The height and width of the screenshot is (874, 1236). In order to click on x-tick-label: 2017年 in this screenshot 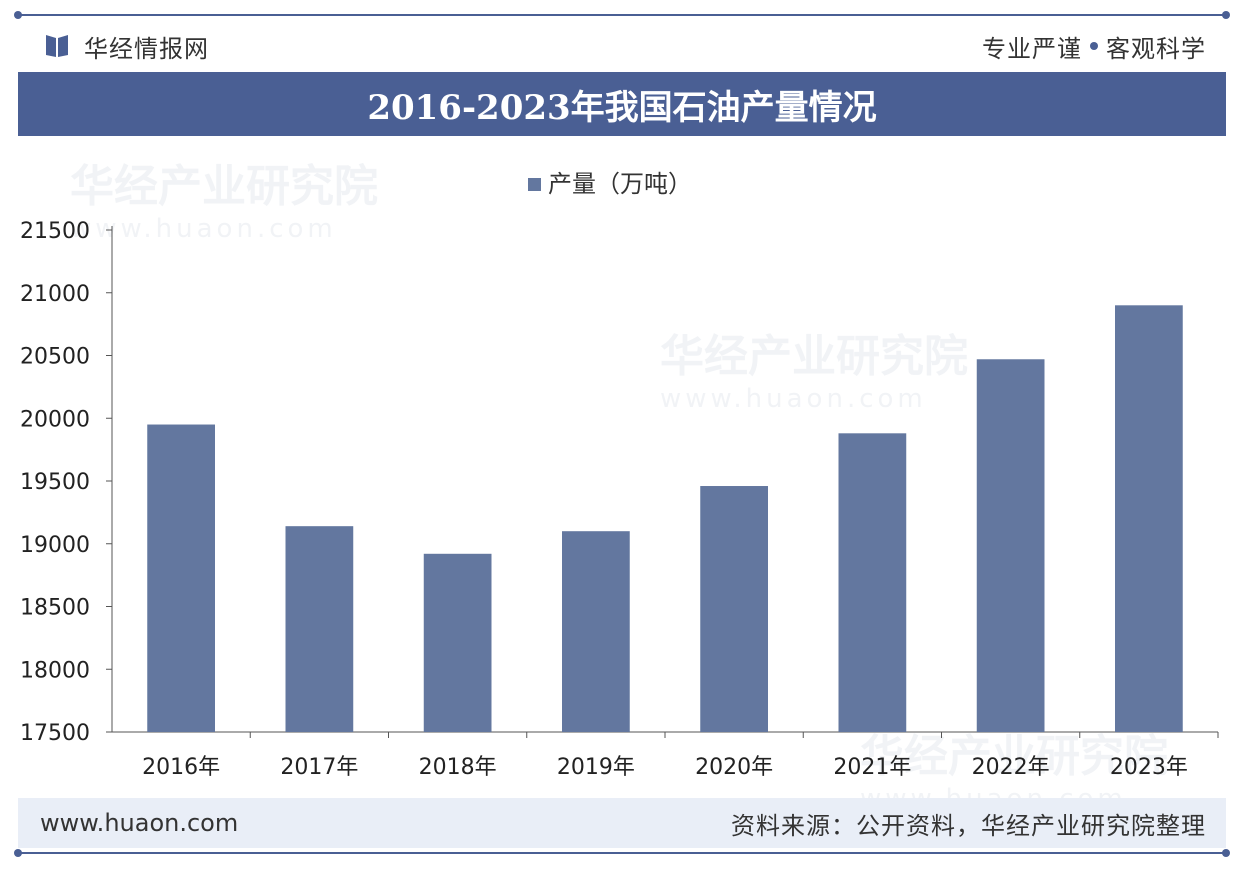, I will do `click(319, 767)`.